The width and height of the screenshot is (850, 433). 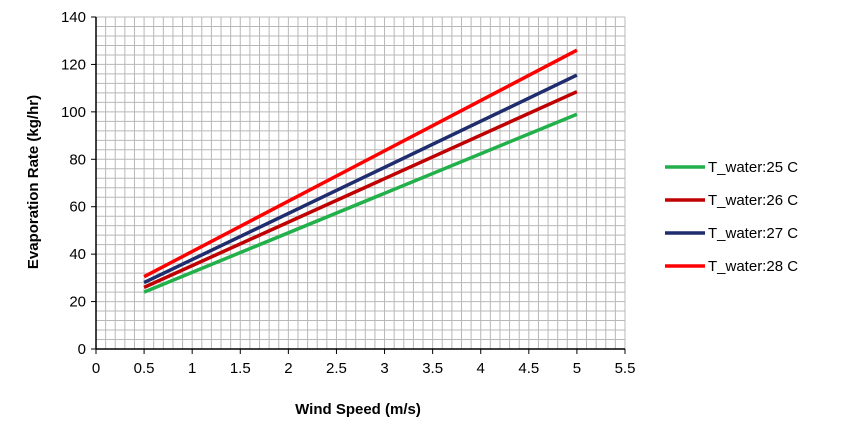 I want to click on y-tick-label: 20, so click(x=77, y=302).